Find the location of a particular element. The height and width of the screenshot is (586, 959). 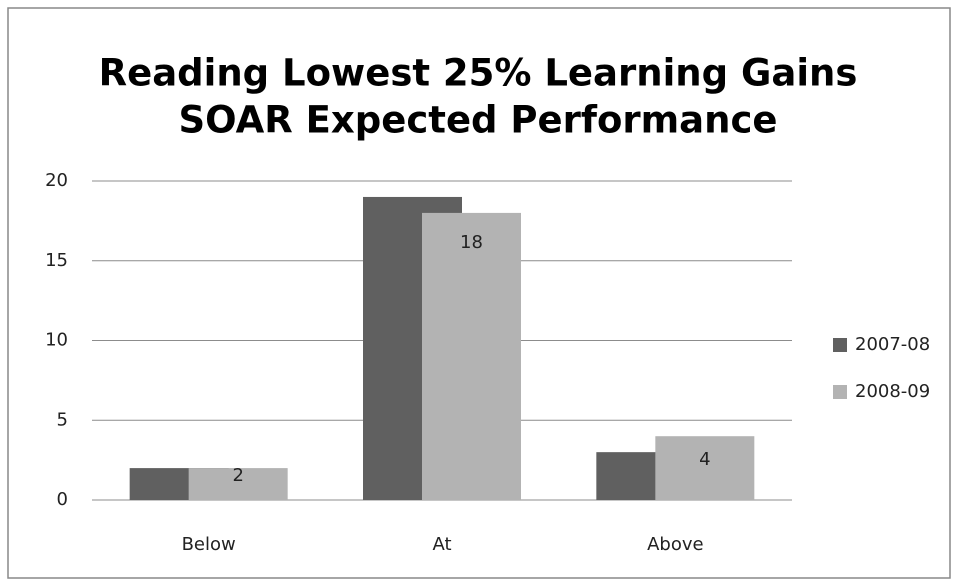

y-tick-label: 15 is located at coordinates (56, 260).